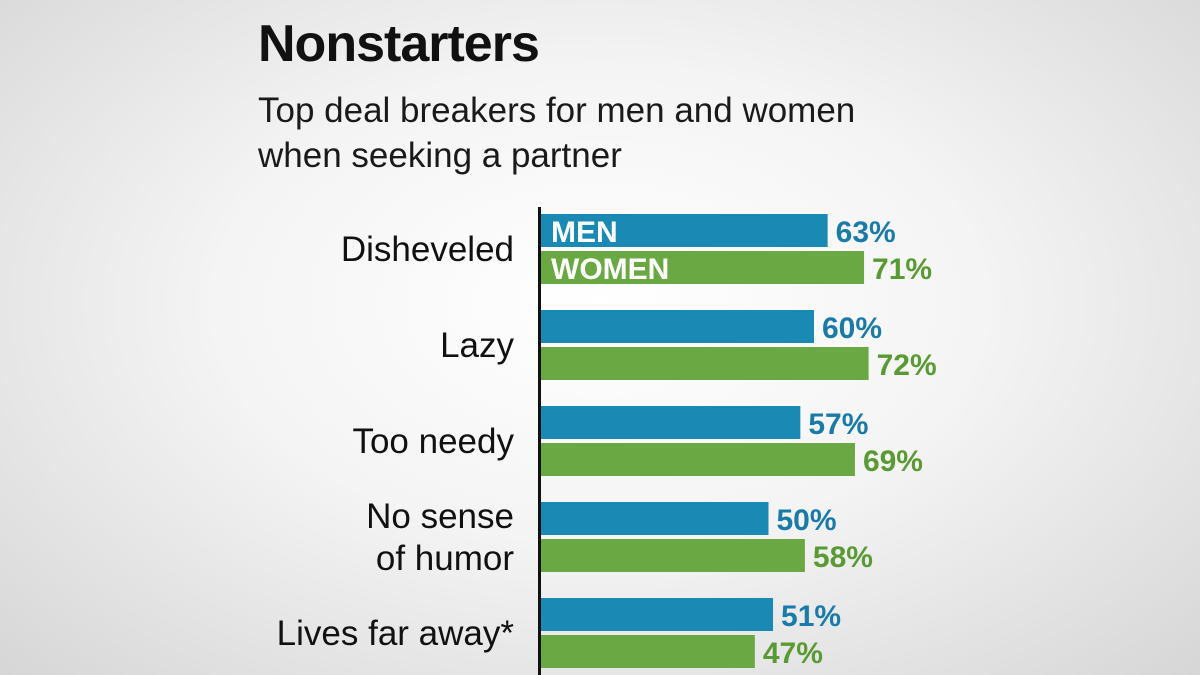 Image resolution: width=1200 pixels, height=675 pixels. What do you see at coordinates (445, 558) in the screenshot?
I see `category-label-line: of humor` at bounding box center [445, 558].